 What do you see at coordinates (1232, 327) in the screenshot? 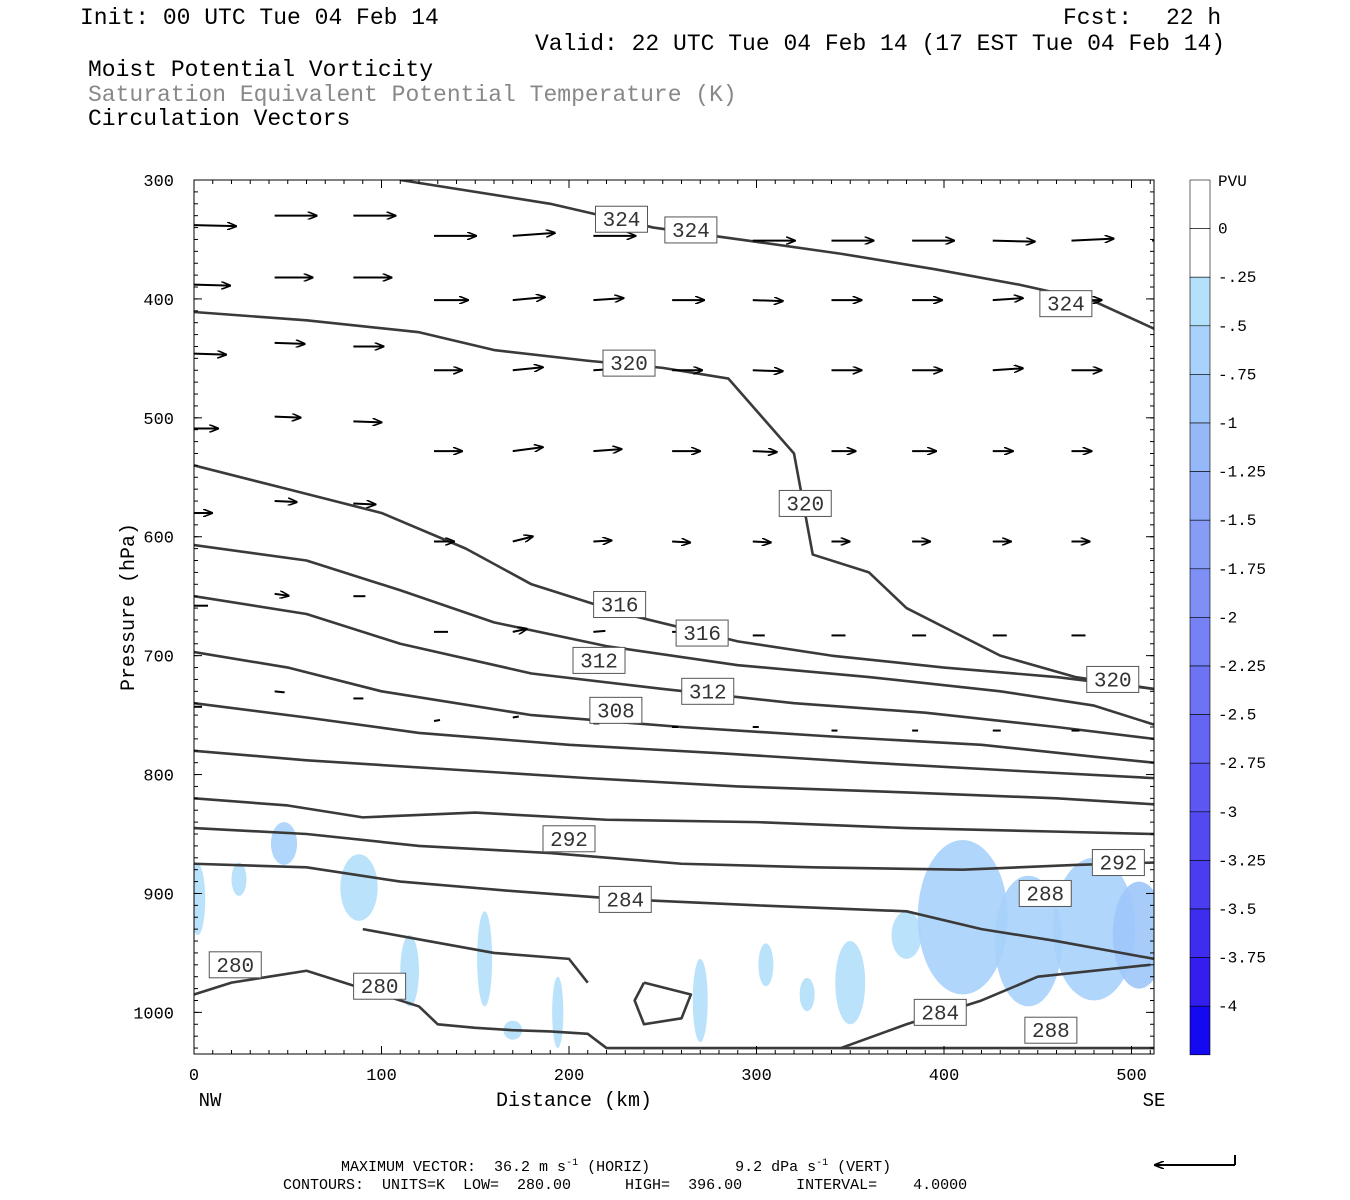
I see `colorbar-level-label: -.5` at bounding box center [1232, 327].